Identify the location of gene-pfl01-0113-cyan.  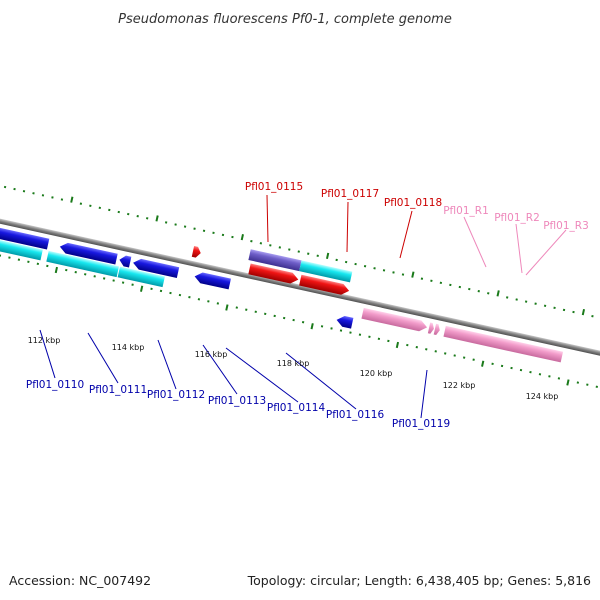
(141, 277).